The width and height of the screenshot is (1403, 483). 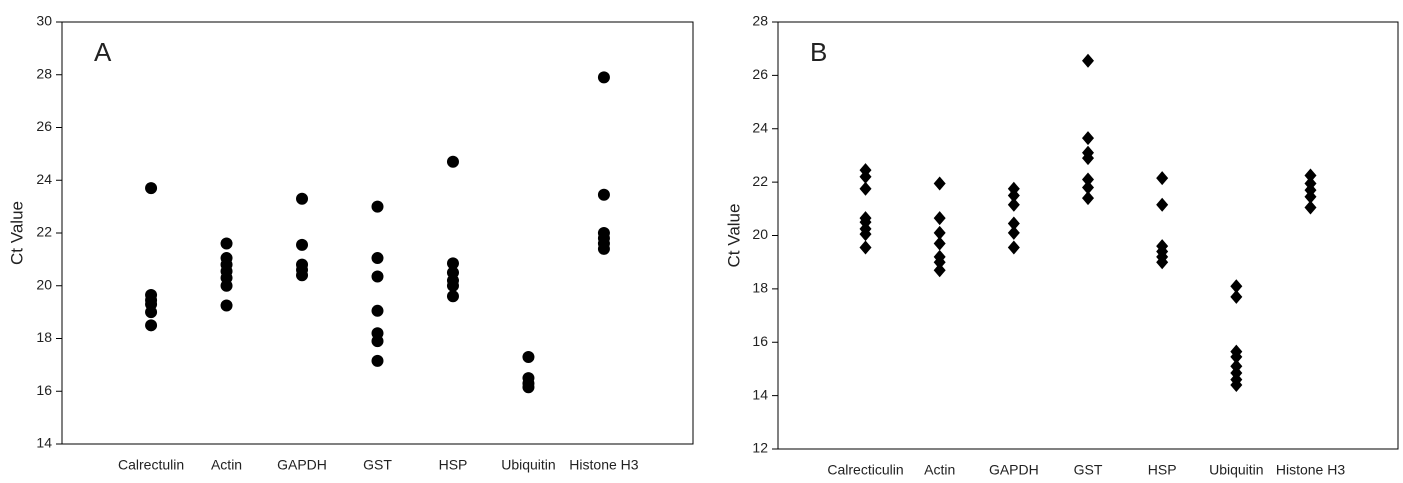 I want to click on panel-label: B, so click(x=818, y=52).